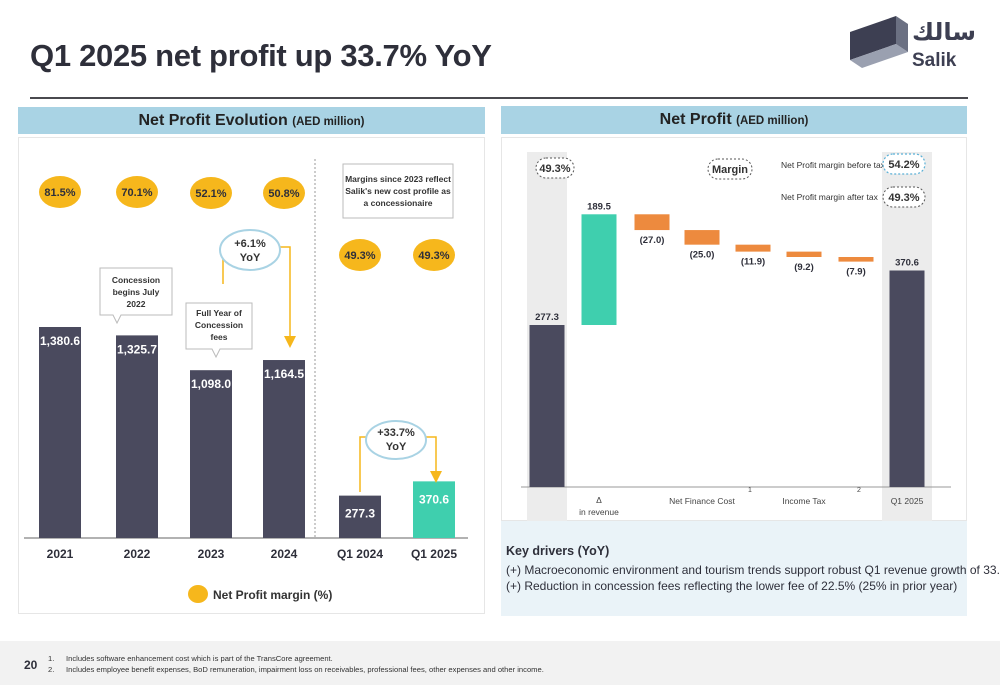 This screenshot has width=1000, height=685. I want to click on bar-value-label: 1,380.6, so click(60, 341).